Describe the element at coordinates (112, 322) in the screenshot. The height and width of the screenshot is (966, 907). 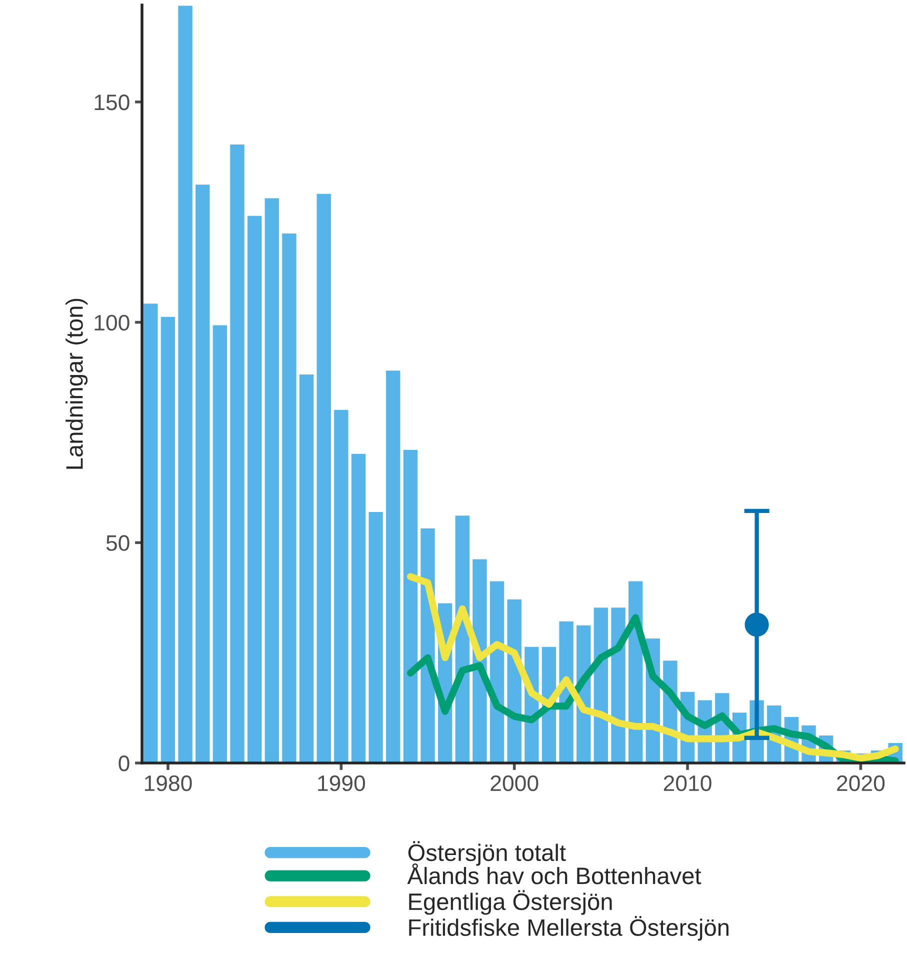
I see `y-tick-label: 100` at that location.